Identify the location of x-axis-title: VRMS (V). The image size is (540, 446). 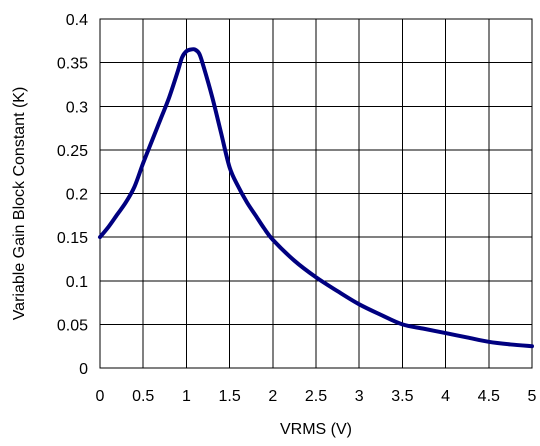
(316, 429).